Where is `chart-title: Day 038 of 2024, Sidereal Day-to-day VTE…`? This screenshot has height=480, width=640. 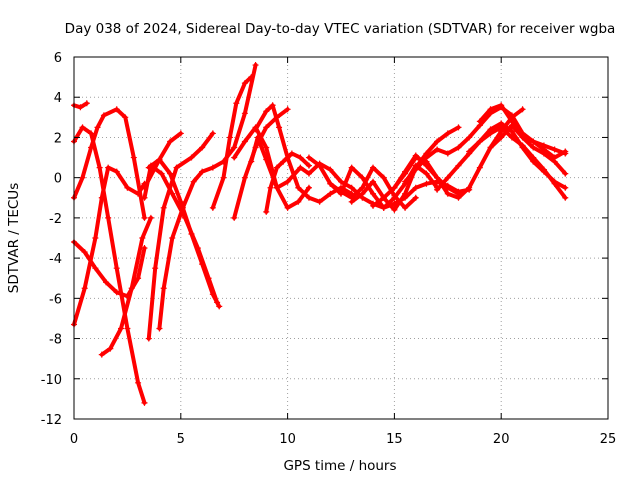
chart-title: Day 038 of 2024, Sidereal Day-to-day VTE… is located at coordinates (340, 29).